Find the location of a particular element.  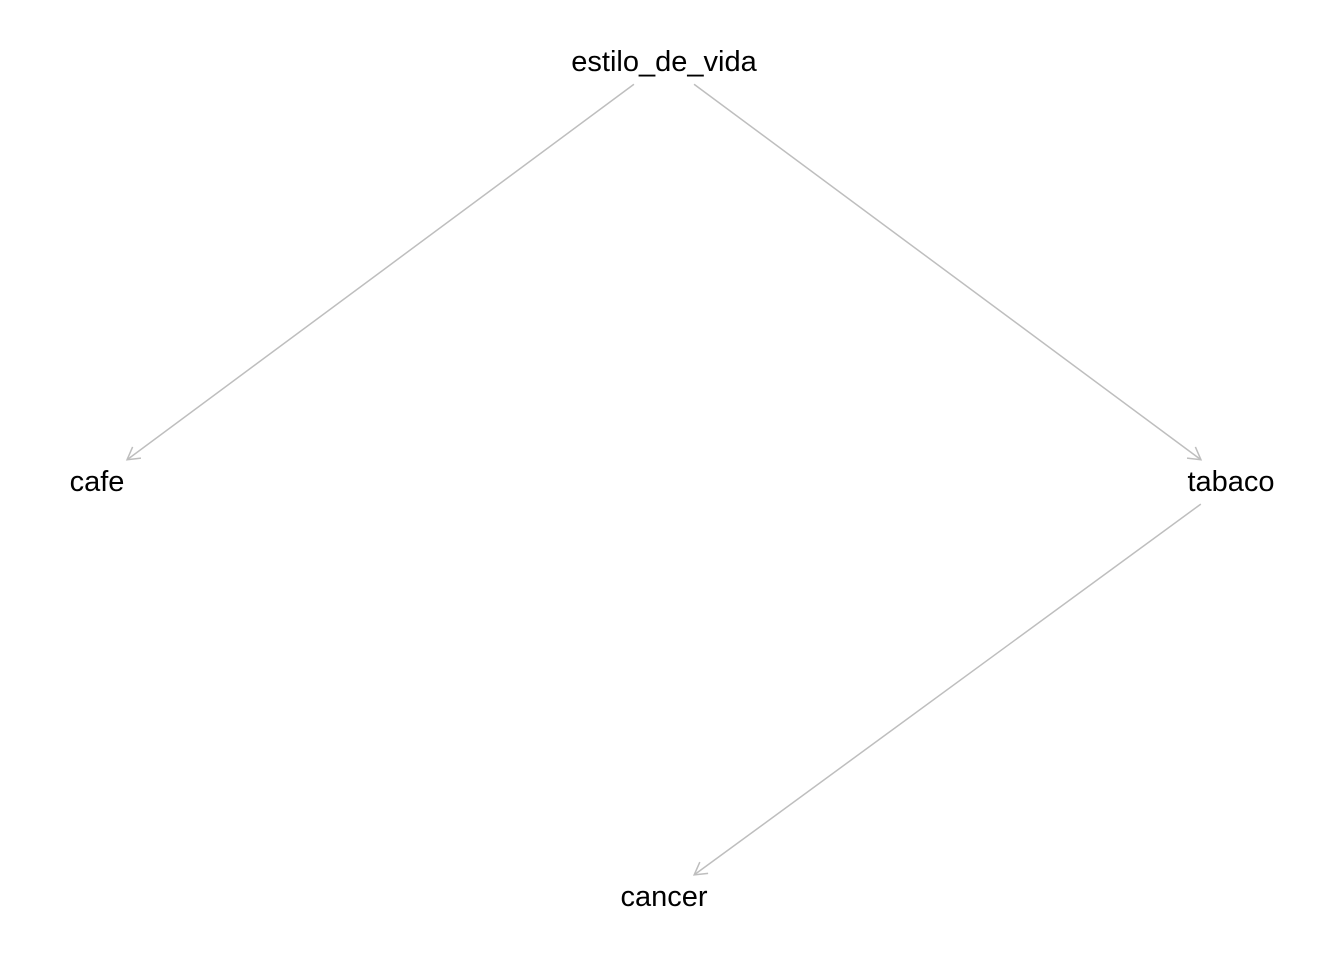

edge-estilo_de_vida-to-cafe is located at coordinates (380, 272).